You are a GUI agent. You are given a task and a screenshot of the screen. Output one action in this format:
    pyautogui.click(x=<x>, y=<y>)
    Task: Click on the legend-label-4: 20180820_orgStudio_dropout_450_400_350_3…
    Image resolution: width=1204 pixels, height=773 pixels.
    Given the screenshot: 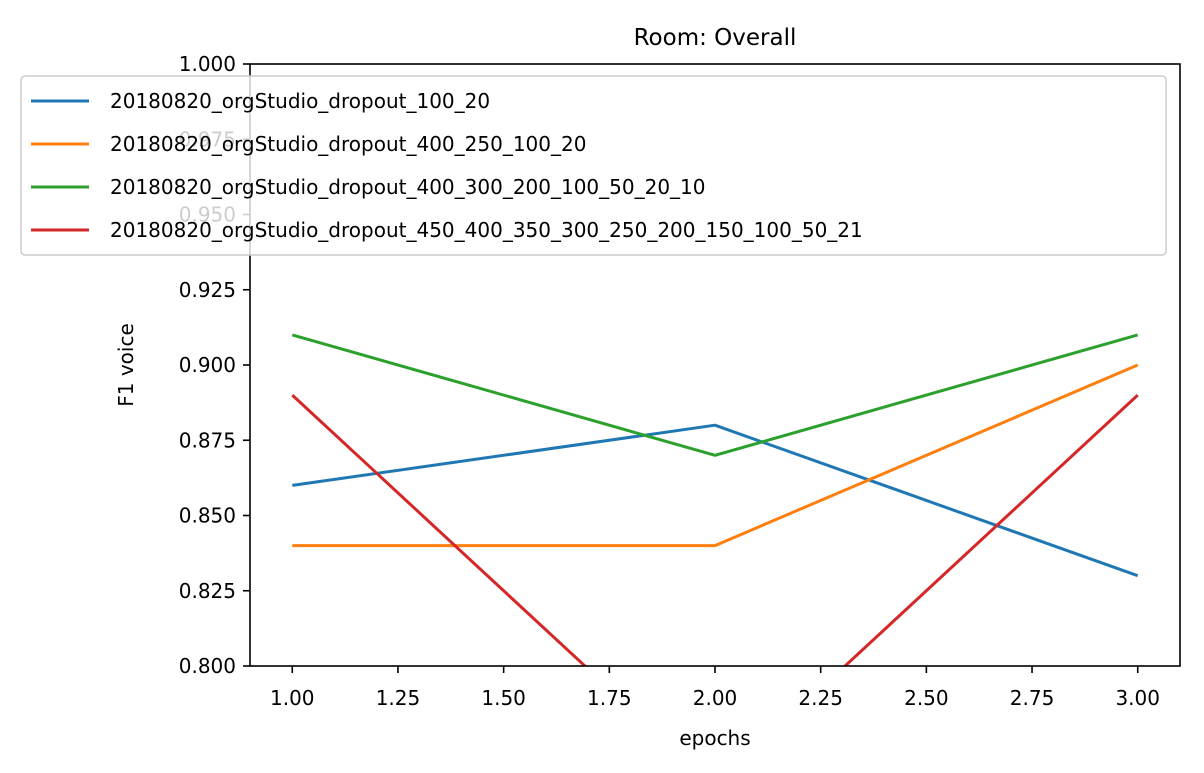 What is the action you would take?
    pyautogui.click(x=486, y=230)
    